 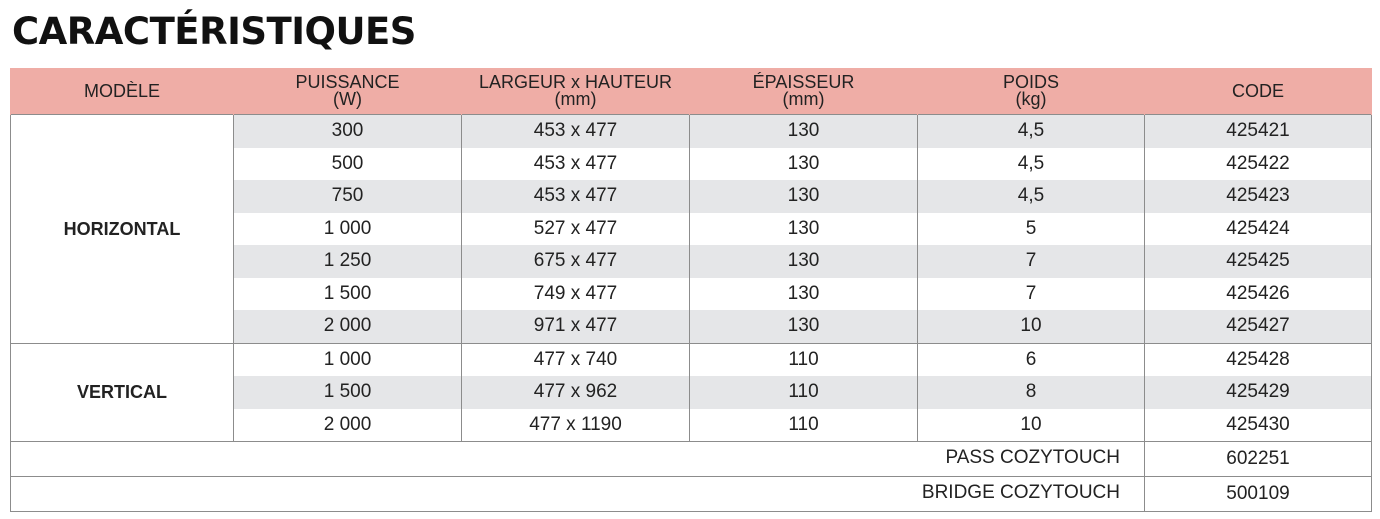 I want to click on column-header-label: POIDS, so click(x=1030, y=82).